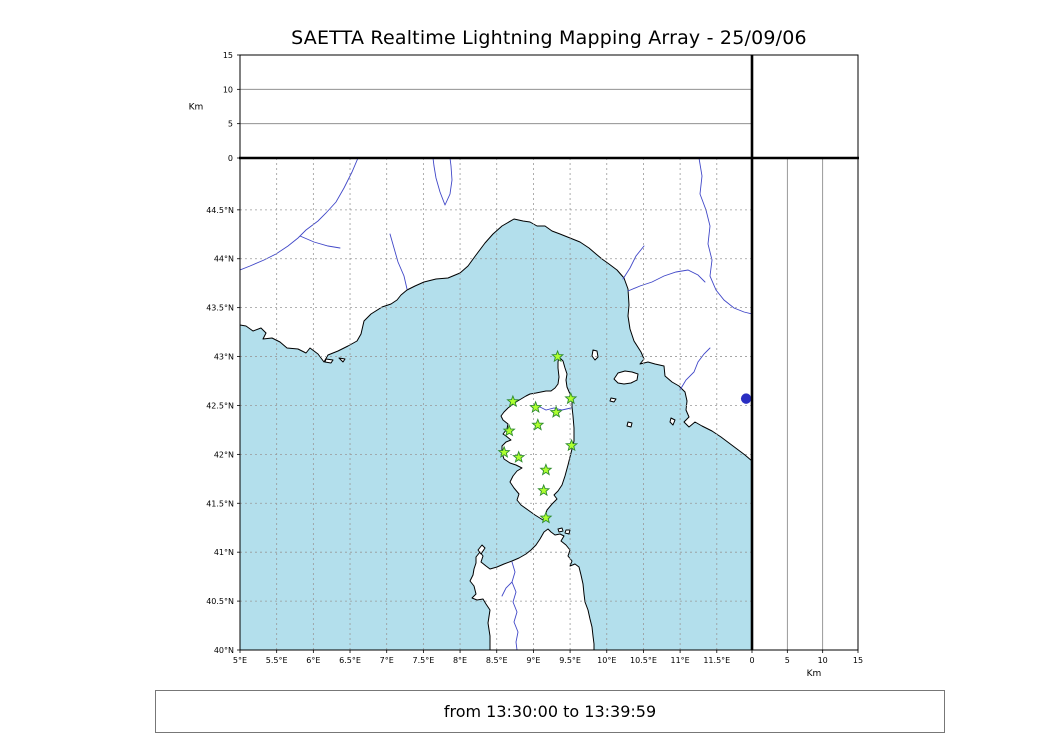 Image resolution: width=1050 pixels, height=750 pixels. Describe the element at coordinates (570, 660) in the screenshot. I see `lon-tick-label: 9.5°E` at that location.